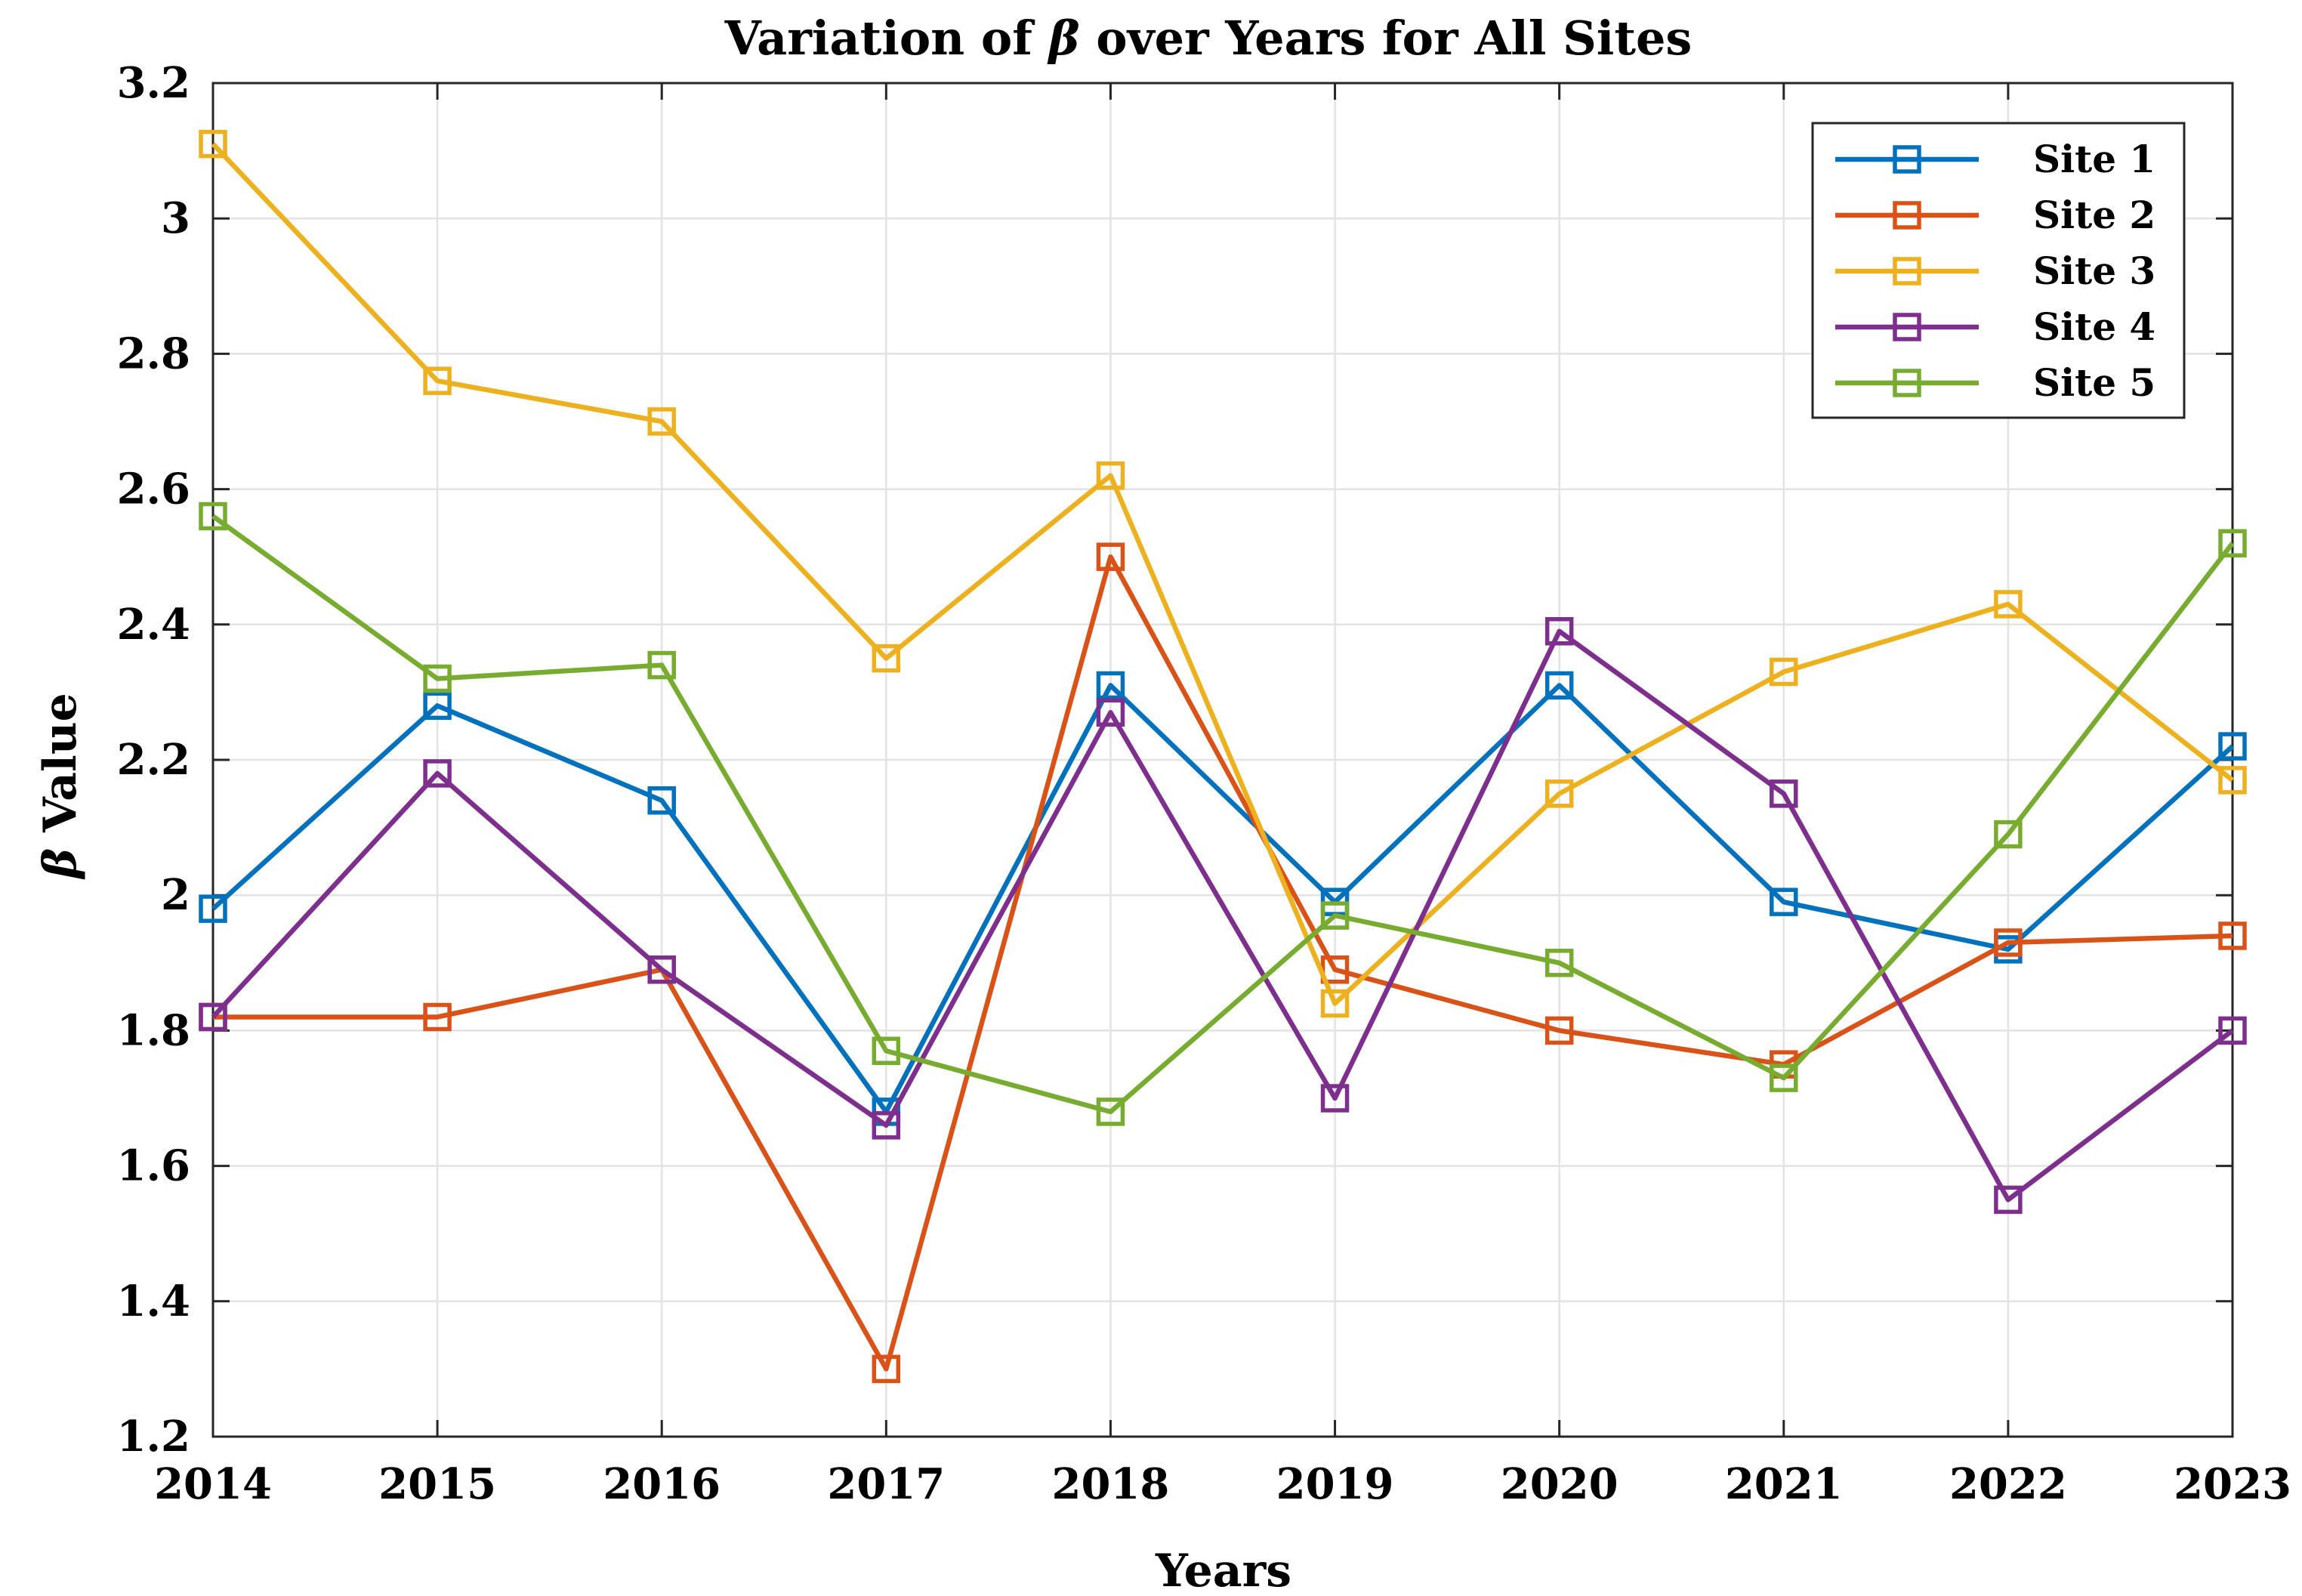 The width and height of the screenshot is (2302, 1596). What do you see at coordinates (153, 83) in the screenshot?
I see `y-tick-label: 3.2` at bounding box center [153, 83].